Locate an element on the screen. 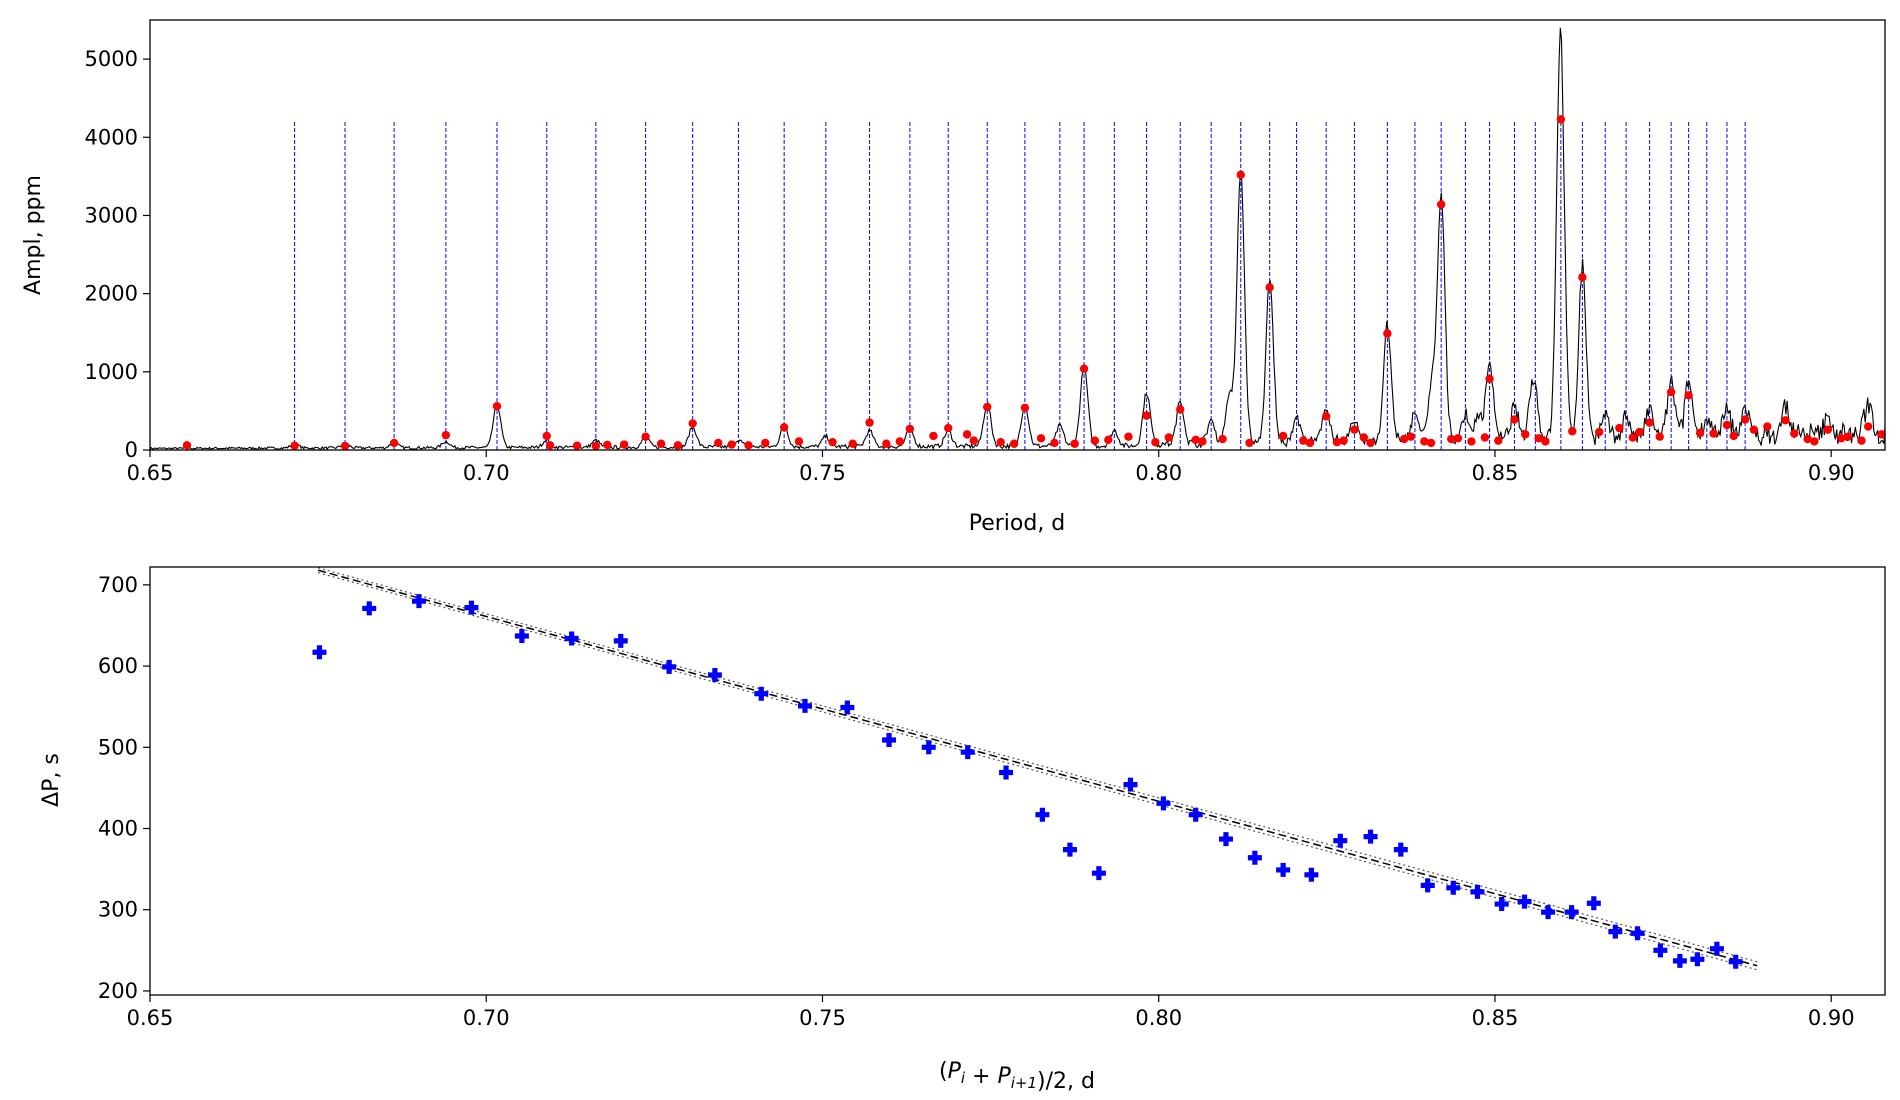 The width and height of the screenshot is (1900, 1100). spectrum-y-tick-label: 3000 is located at coordinates (111, 215).